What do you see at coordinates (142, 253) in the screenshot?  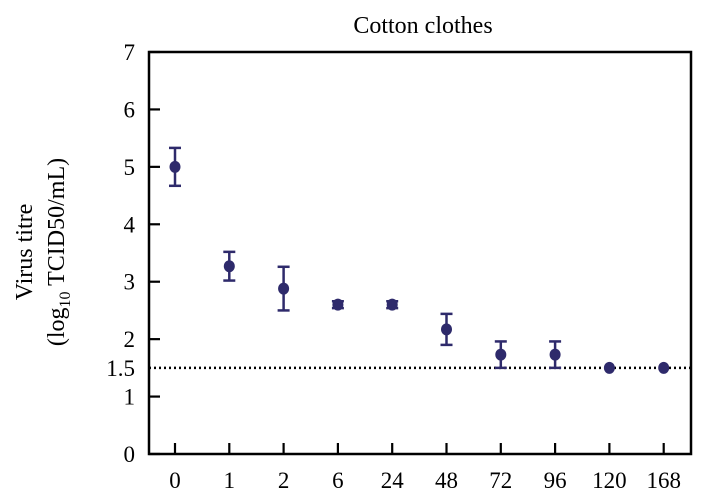 I see `y-axis: 0 1 2 3 4 5 6 7` at bounding box center [142, 253].